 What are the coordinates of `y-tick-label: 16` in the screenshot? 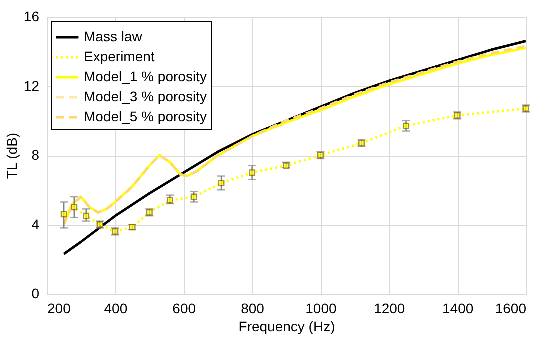 It's located at (32, 16).